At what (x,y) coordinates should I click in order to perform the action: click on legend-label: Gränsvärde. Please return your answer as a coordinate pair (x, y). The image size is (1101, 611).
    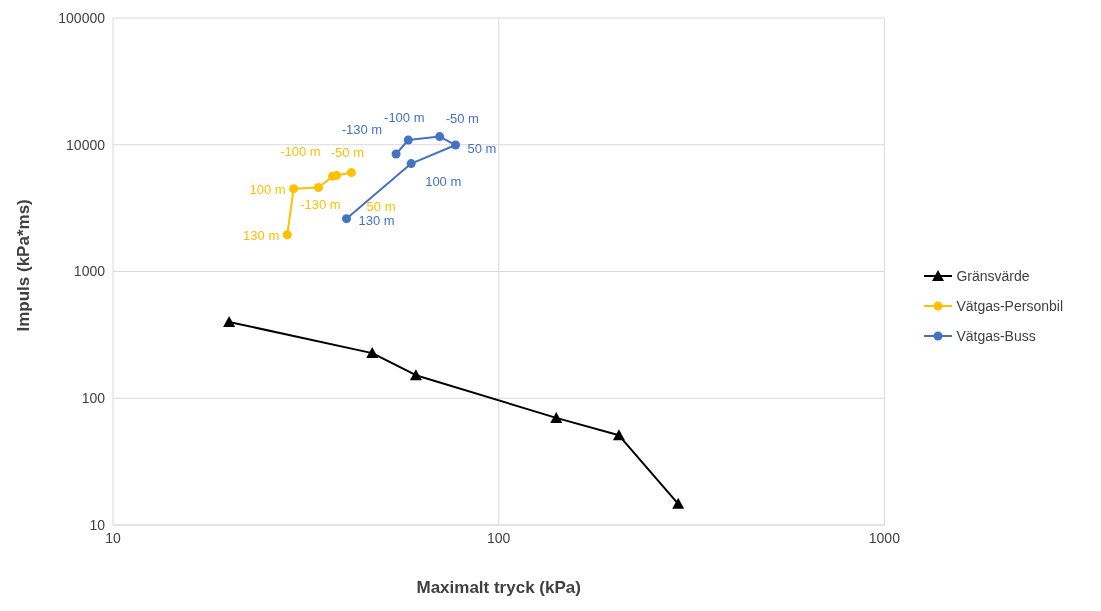
    Looking at the image, I should click on (993, 275).